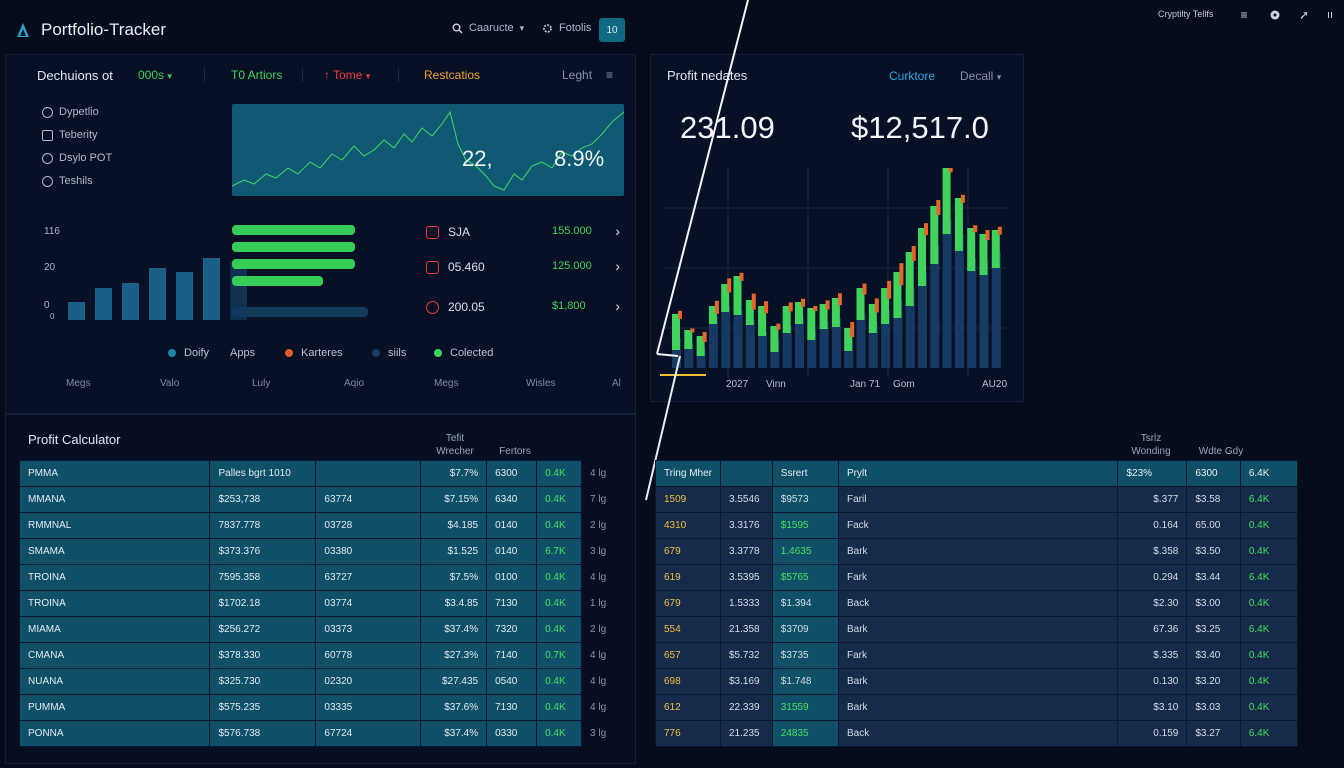 This screenshot has width=1344, height=768. What do you see at coordinates (75, 75) in the screenshot?
I see `tab-dechuions: Dechuions ot` at bounding box center [75, 75].